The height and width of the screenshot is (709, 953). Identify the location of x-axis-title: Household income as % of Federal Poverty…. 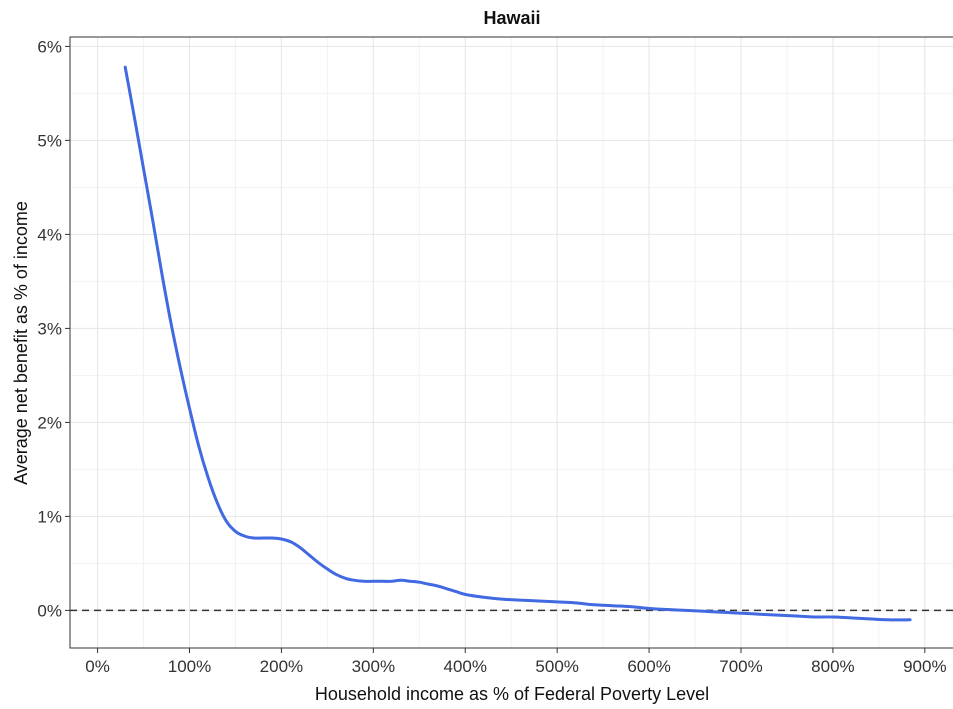
(512, 694).